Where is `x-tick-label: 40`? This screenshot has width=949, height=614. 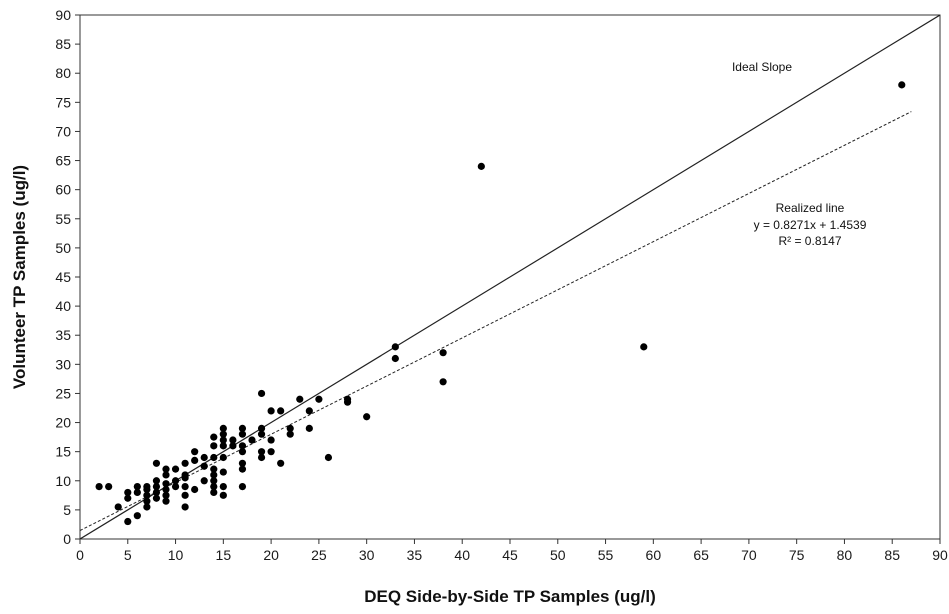 x-tick-label: 40 is located at coordinates (462, 555).